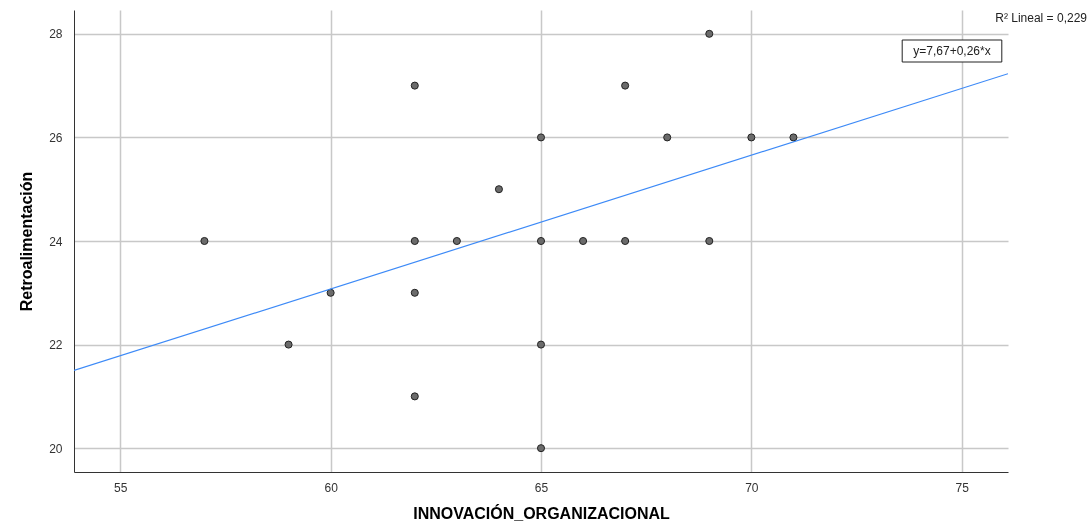 This screenshot has height=524, width=1090. Describe the element at coordinates (541, 487) in the screenshot. I see `x-tick-label: 65` at that location.